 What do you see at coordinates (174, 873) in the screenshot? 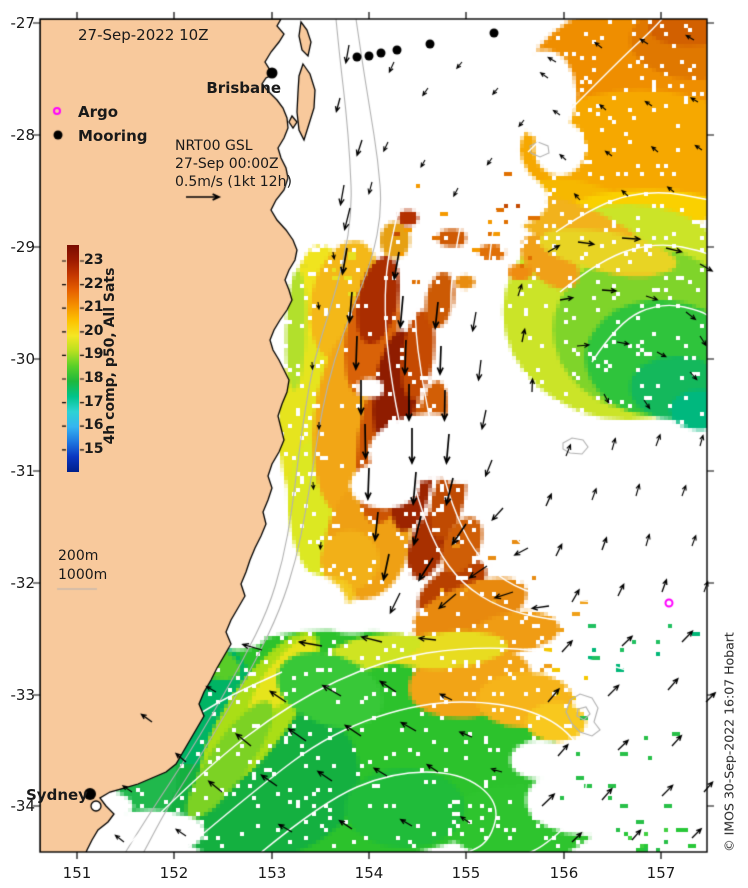
I see `x-tick-label: 152` at bounding box center [174, 873].